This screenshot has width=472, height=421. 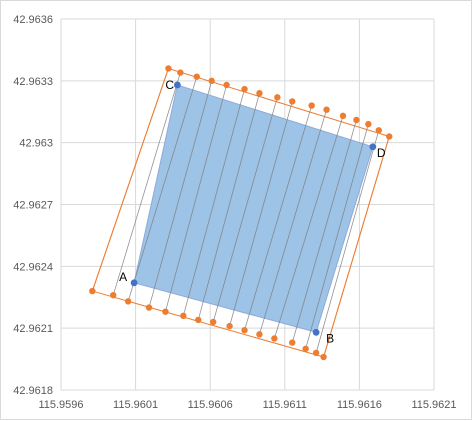 I want to click on corner-label-d: D, so click(x=381, y=153).